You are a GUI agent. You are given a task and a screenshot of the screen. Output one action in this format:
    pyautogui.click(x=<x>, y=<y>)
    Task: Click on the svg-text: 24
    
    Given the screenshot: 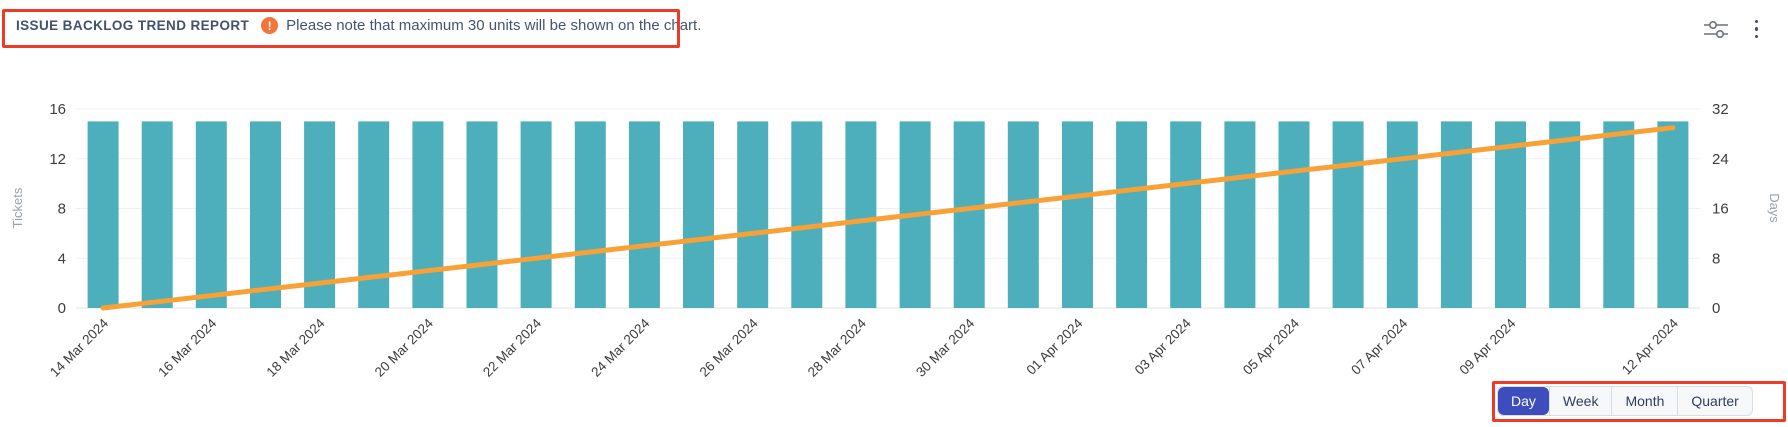 What is the action you would take?
    pyautogui.click(x=1720, y=159)
    